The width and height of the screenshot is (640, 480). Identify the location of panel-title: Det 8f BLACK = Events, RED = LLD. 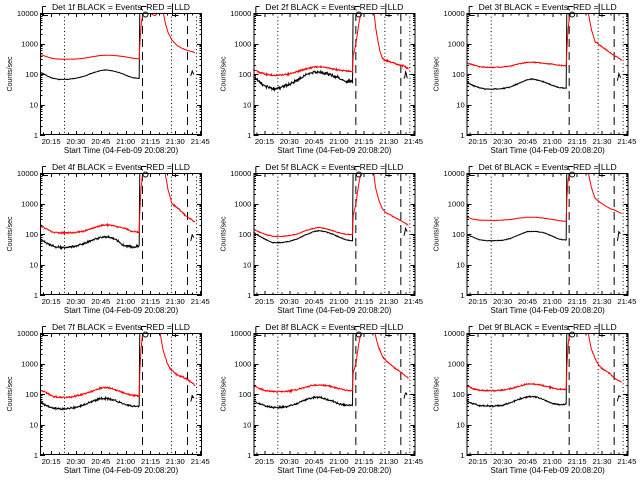
(334, 327).